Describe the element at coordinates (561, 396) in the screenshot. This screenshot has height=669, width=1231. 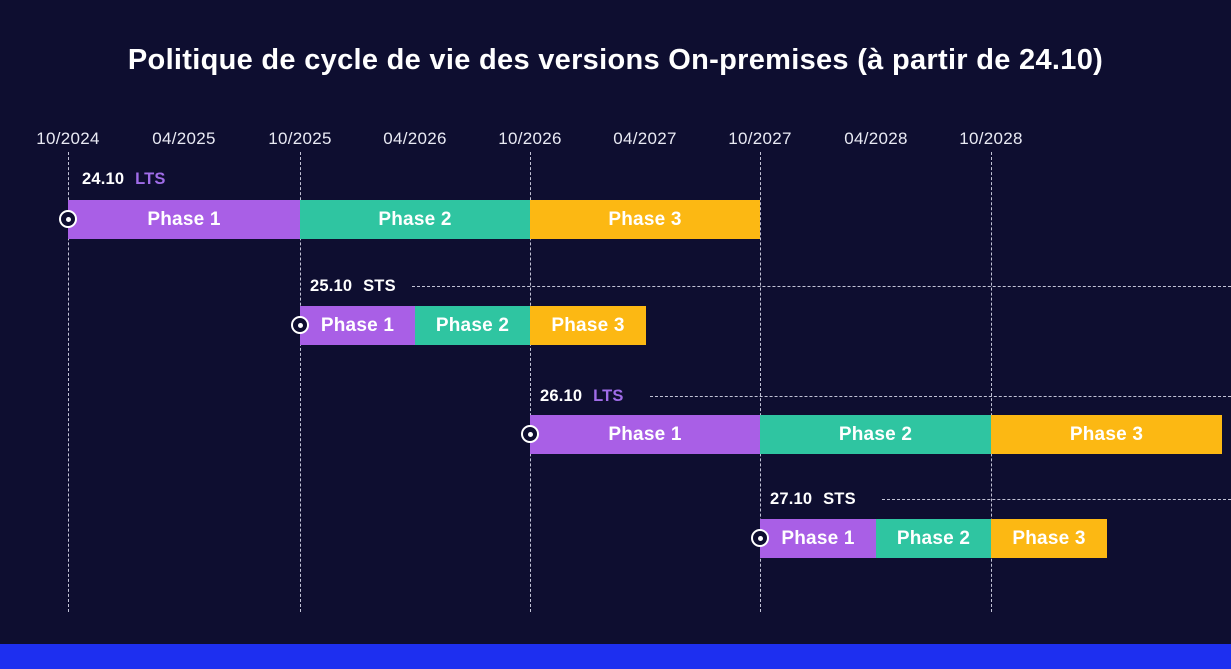
I see `release-version: 26.10` at that location.